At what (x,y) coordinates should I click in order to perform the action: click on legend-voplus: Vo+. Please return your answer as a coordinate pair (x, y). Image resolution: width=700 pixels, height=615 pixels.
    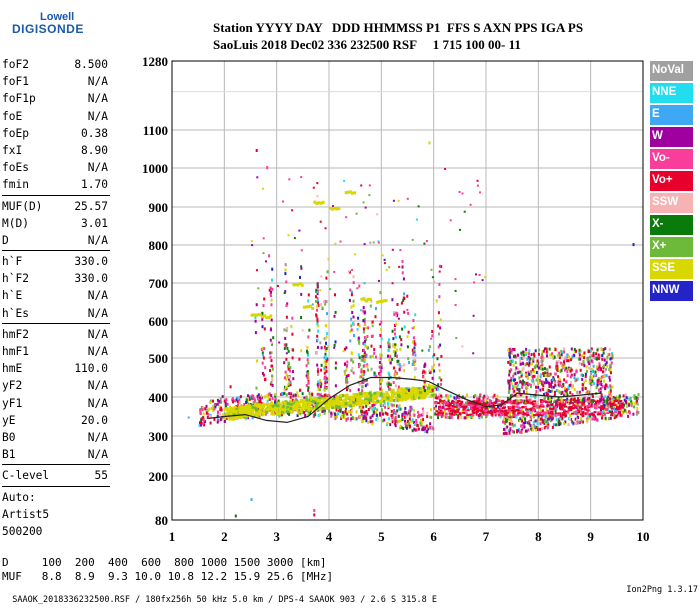
    Looking at the image, I should click on (671, 181).